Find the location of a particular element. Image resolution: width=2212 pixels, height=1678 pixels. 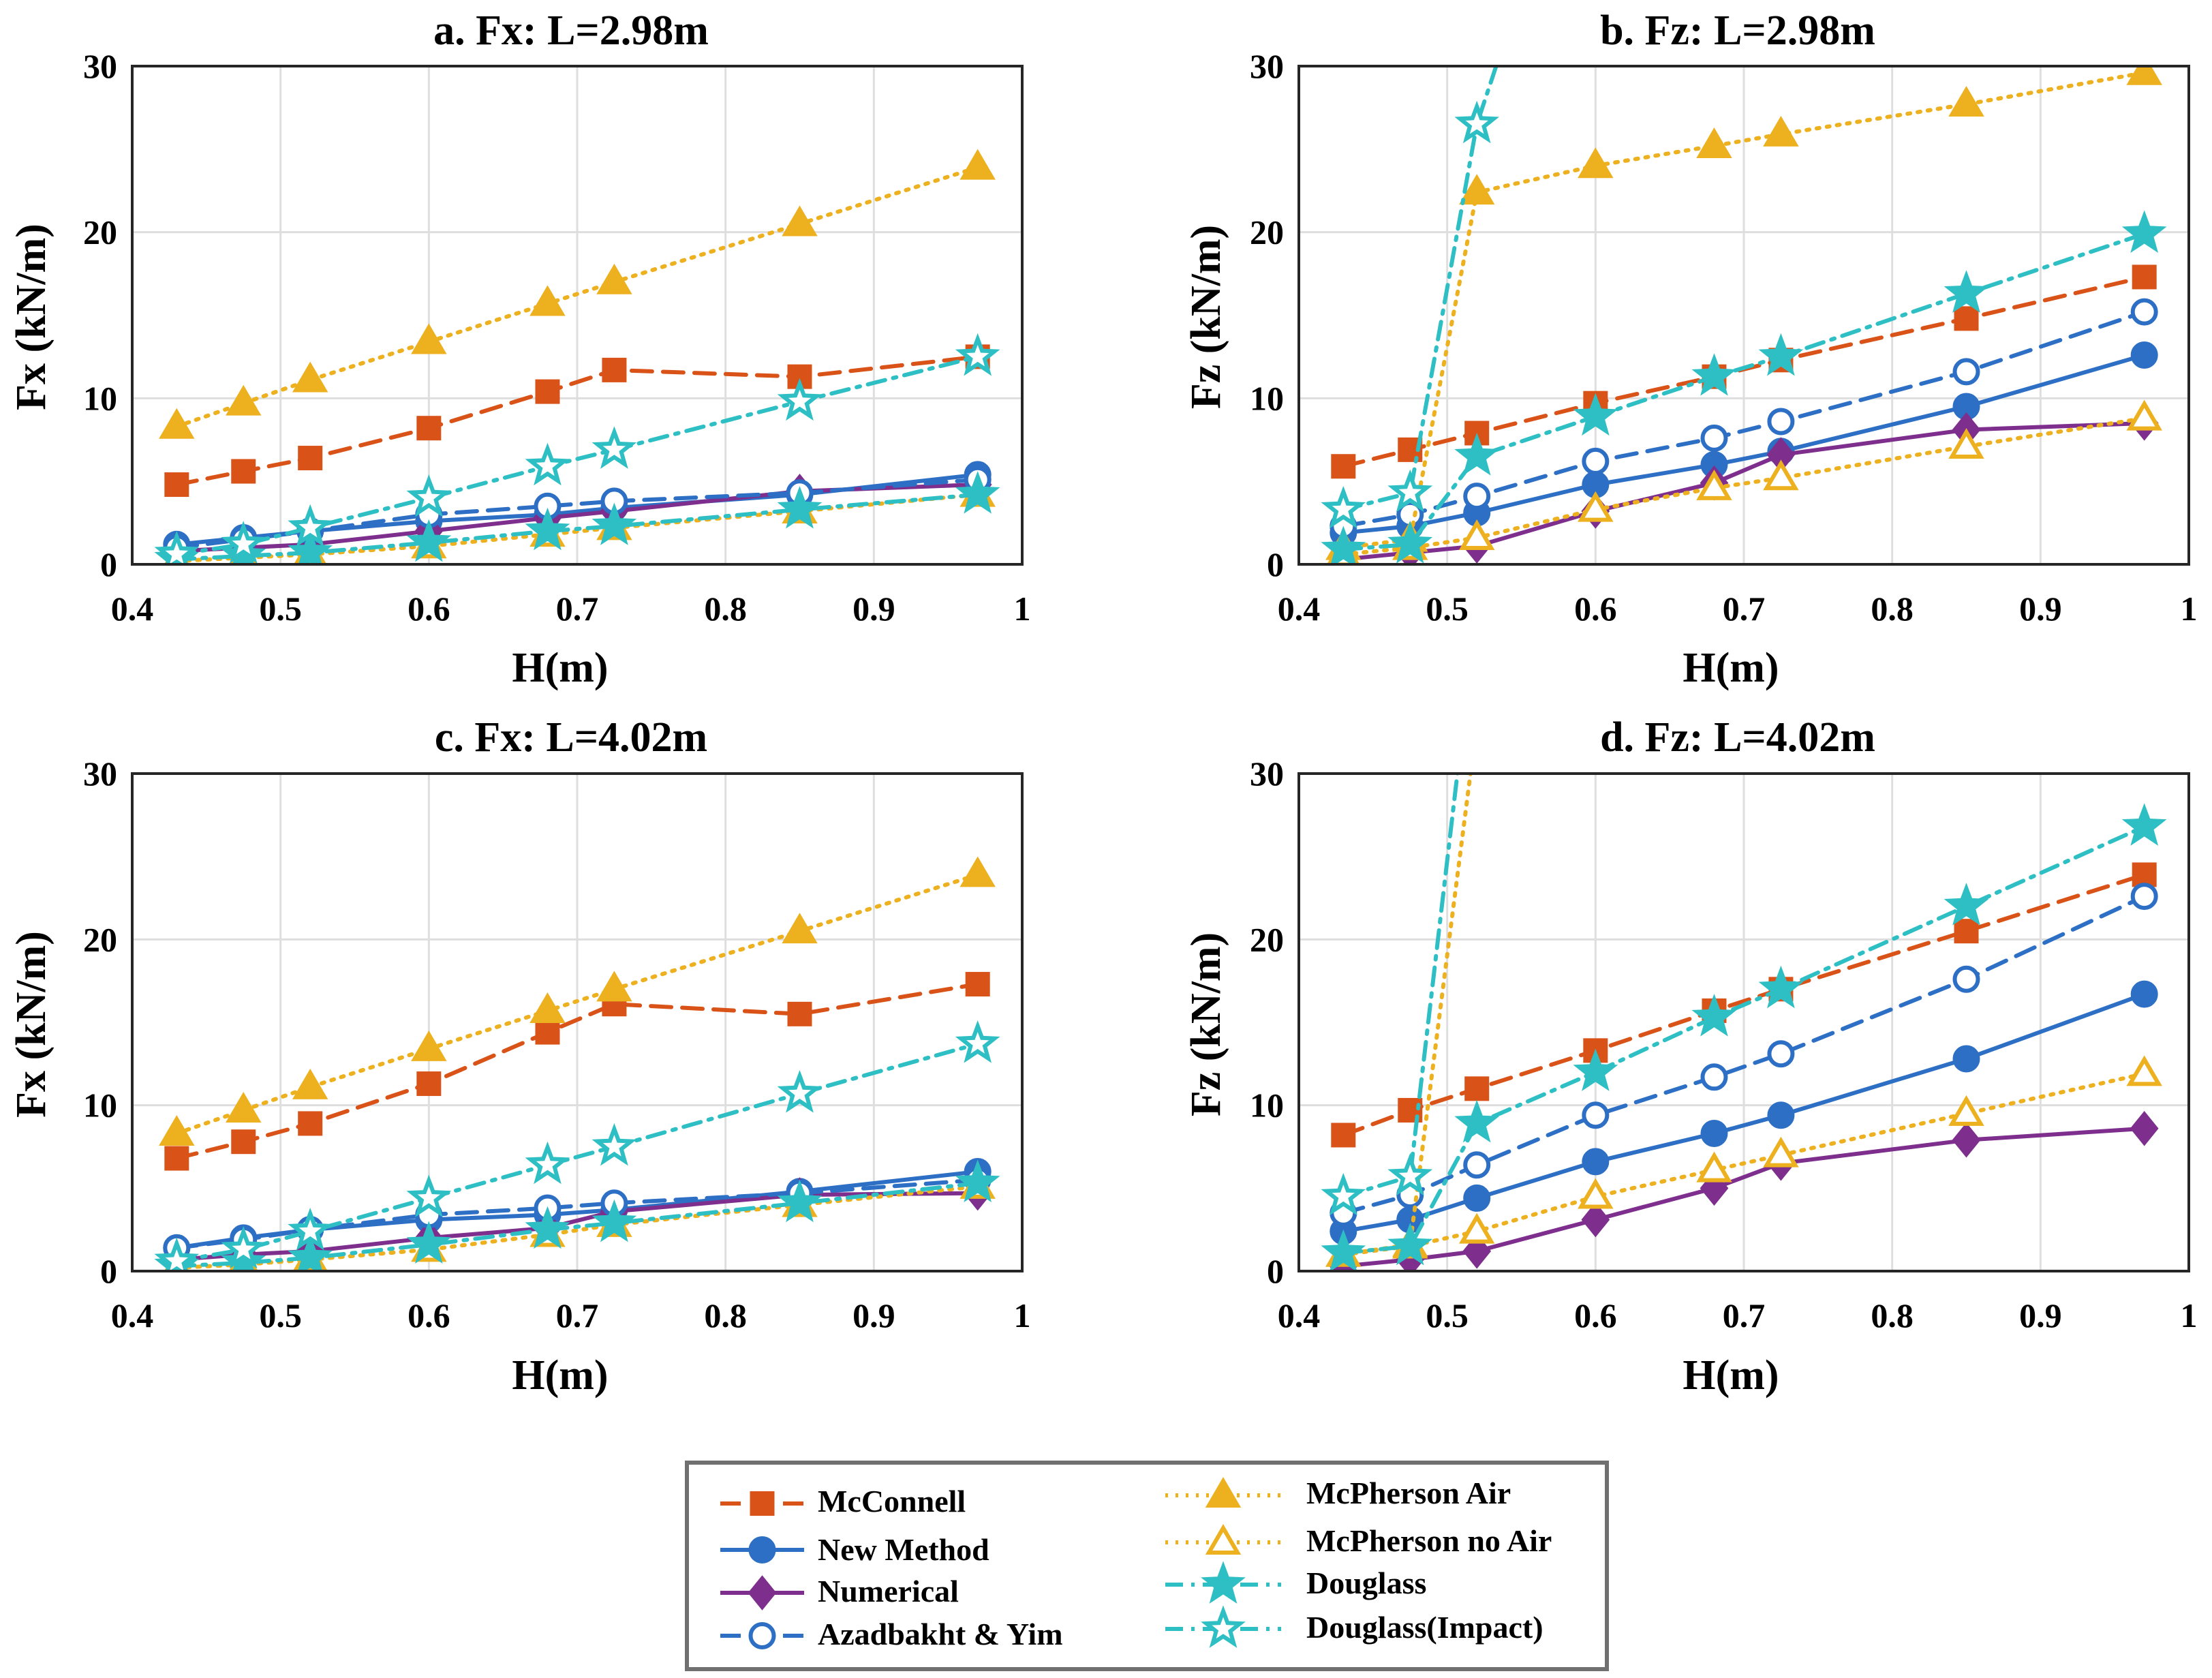

panel-b-axes-frame is located at coordinates (1743, 315).